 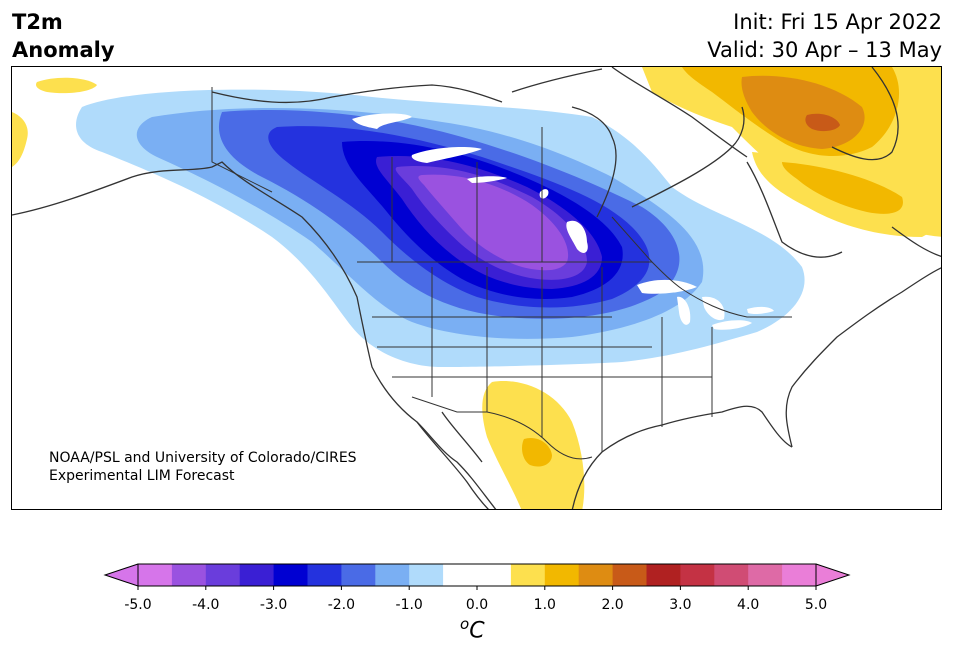 What do you see at coordinates (743, 318) in the screenshot?
I see `lake-erie-ontario` at bounding box center [743, 318].